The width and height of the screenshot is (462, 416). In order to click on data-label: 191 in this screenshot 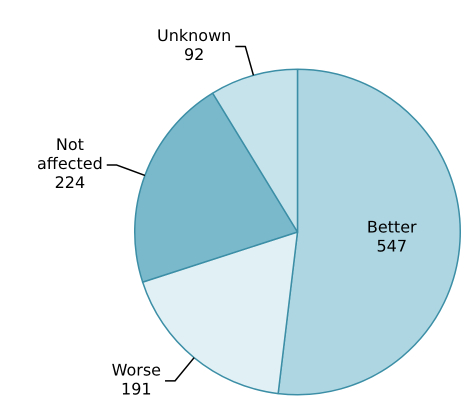, I will do `click(136, 388)`.